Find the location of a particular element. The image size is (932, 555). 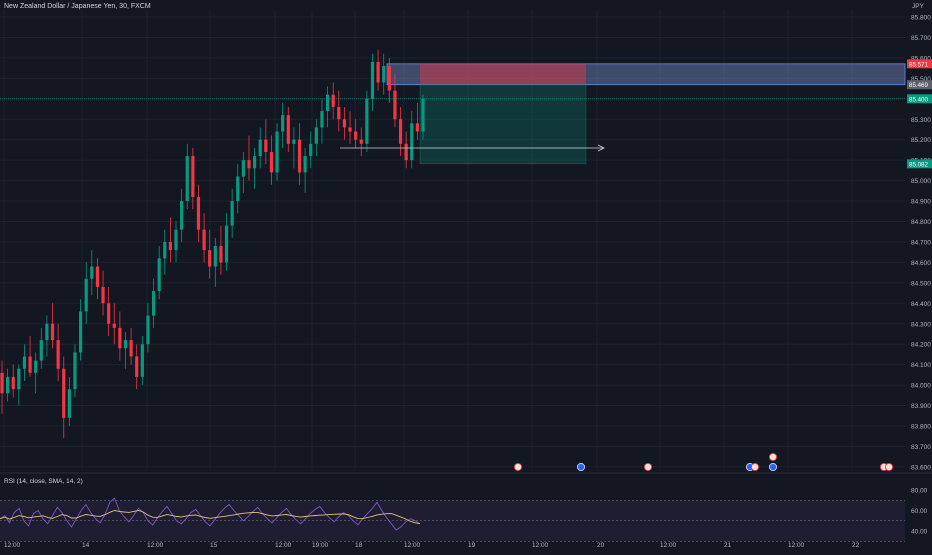

time-tick-label: 19 is located at coordinates (472, 545).